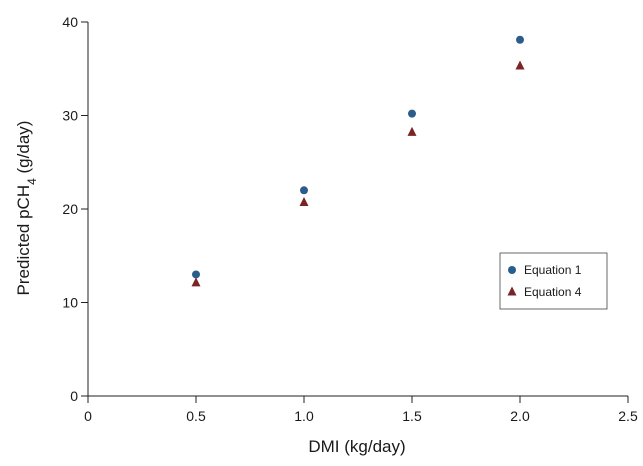 This screenshot has height=466, width=643. What do you see at coordinates (196, 416) in the screenshot?
I see `x-tick-label: 0.5` at bounding box center [196, 416].